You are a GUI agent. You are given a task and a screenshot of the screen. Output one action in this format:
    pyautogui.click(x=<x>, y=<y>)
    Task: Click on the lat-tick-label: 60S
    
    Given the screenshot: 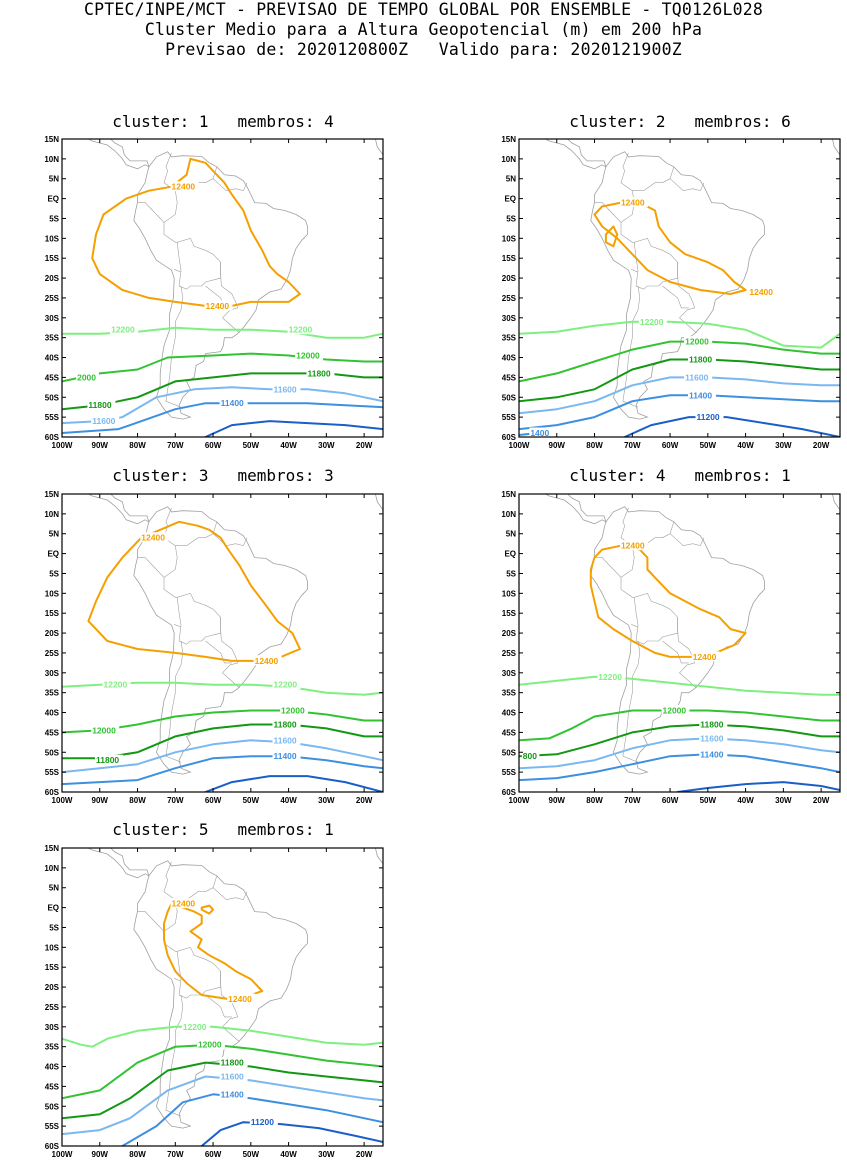 What is the action you would take?
    pyautogui.click(x=52, y=437)
    